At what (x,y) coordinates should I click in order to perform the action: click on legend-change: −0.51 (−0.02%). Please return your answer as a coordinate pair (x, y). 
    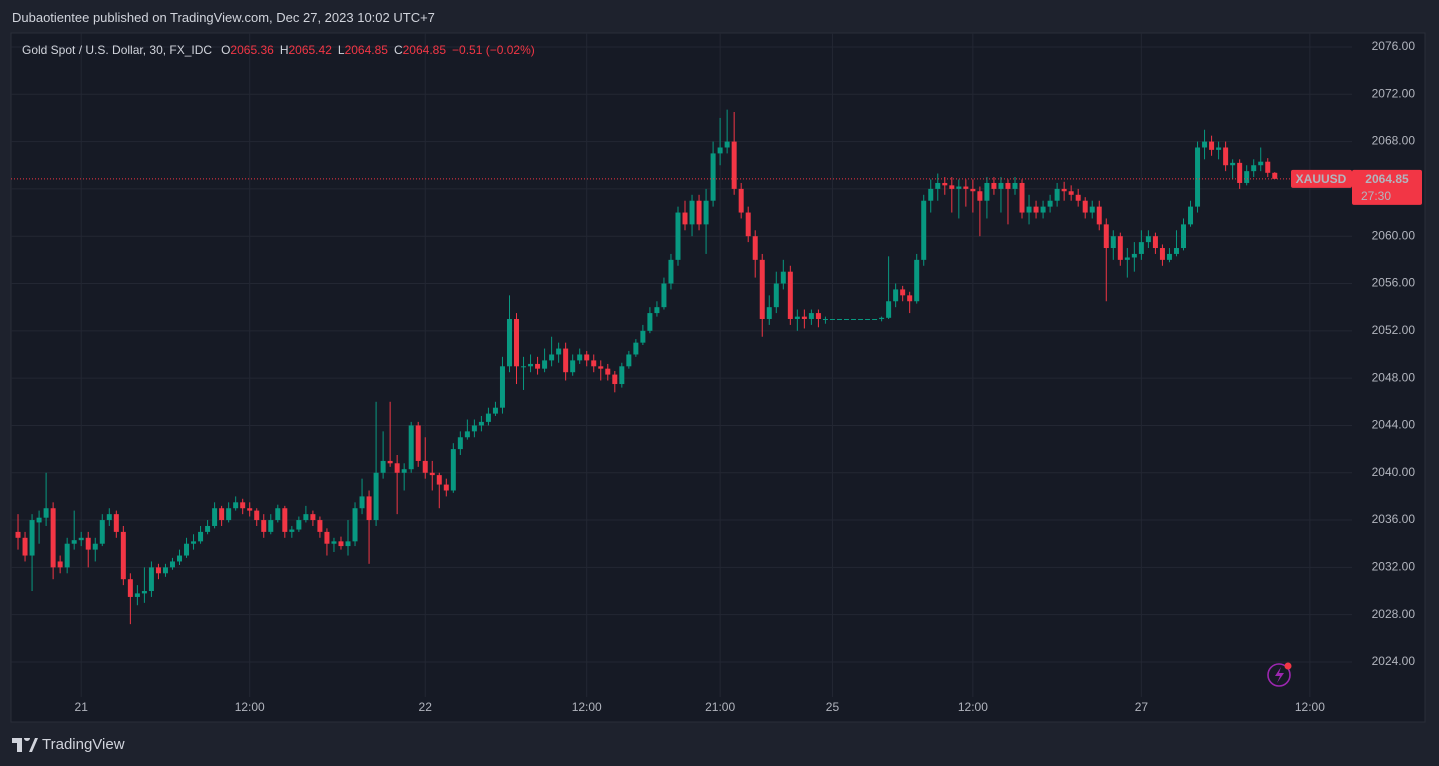
    Looking at the image, I should click on (493, 50).